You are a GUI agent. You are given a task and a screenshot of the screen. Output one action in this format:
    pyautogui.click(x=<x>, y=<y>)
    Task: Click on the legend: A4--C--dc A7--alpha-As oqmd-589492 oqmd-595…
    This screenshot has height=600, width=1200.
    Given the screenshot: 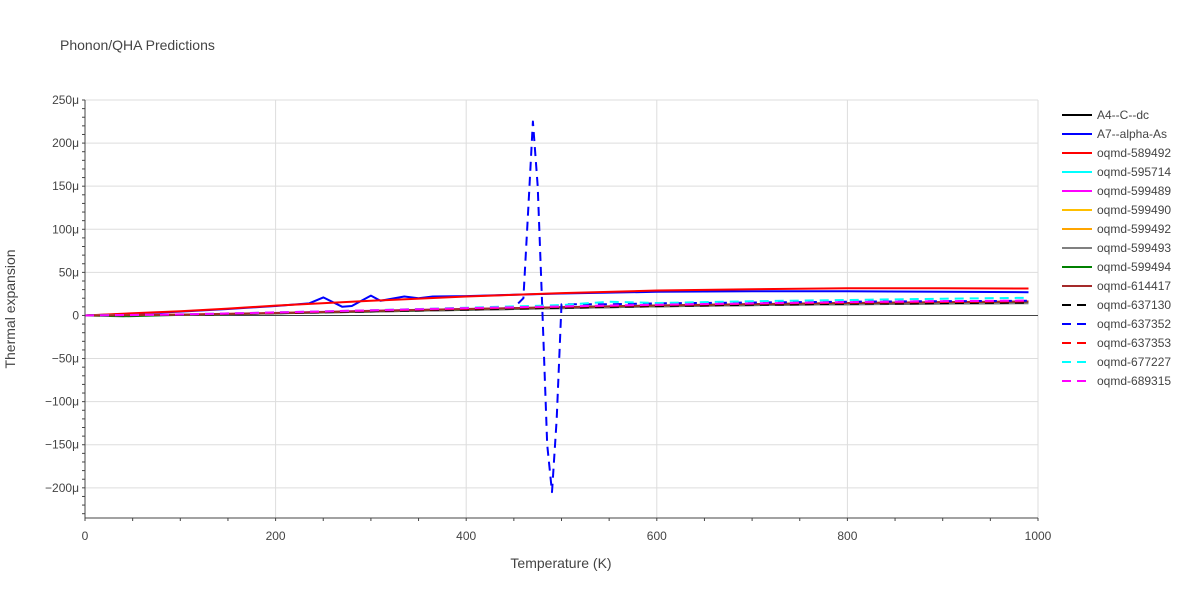 What is the action you would take?
    pyautogui.click(x=1116, y=248)
    